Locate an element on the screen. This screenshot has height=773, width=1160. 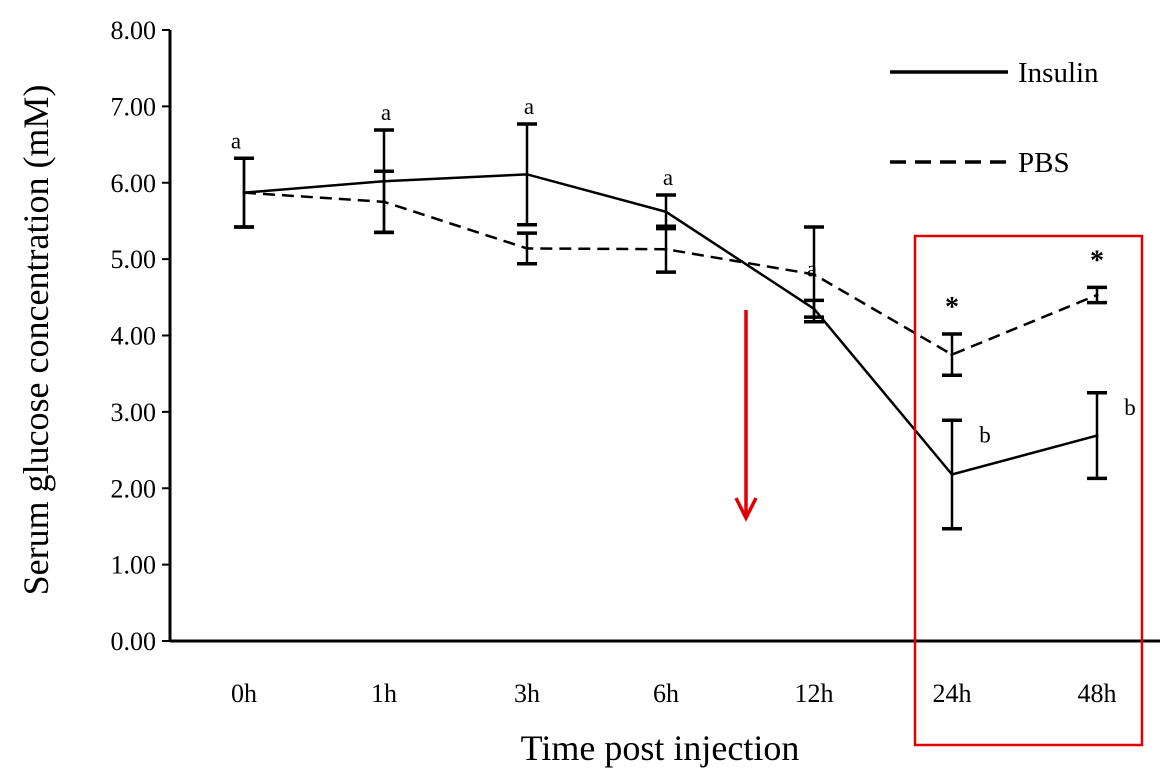
y-tick-label: 8.00 is located at coordinates (134, 30).